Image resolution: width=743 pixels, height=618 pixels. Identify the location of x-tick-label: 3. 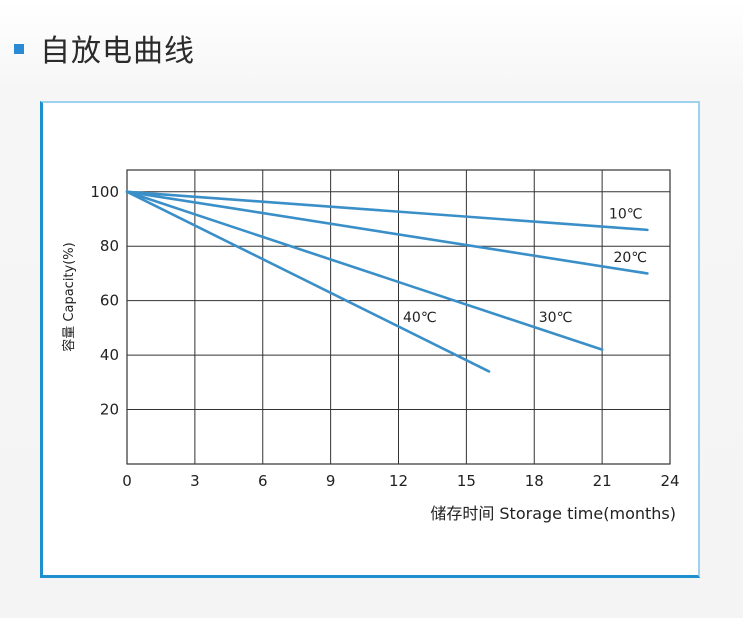
(195, 481).